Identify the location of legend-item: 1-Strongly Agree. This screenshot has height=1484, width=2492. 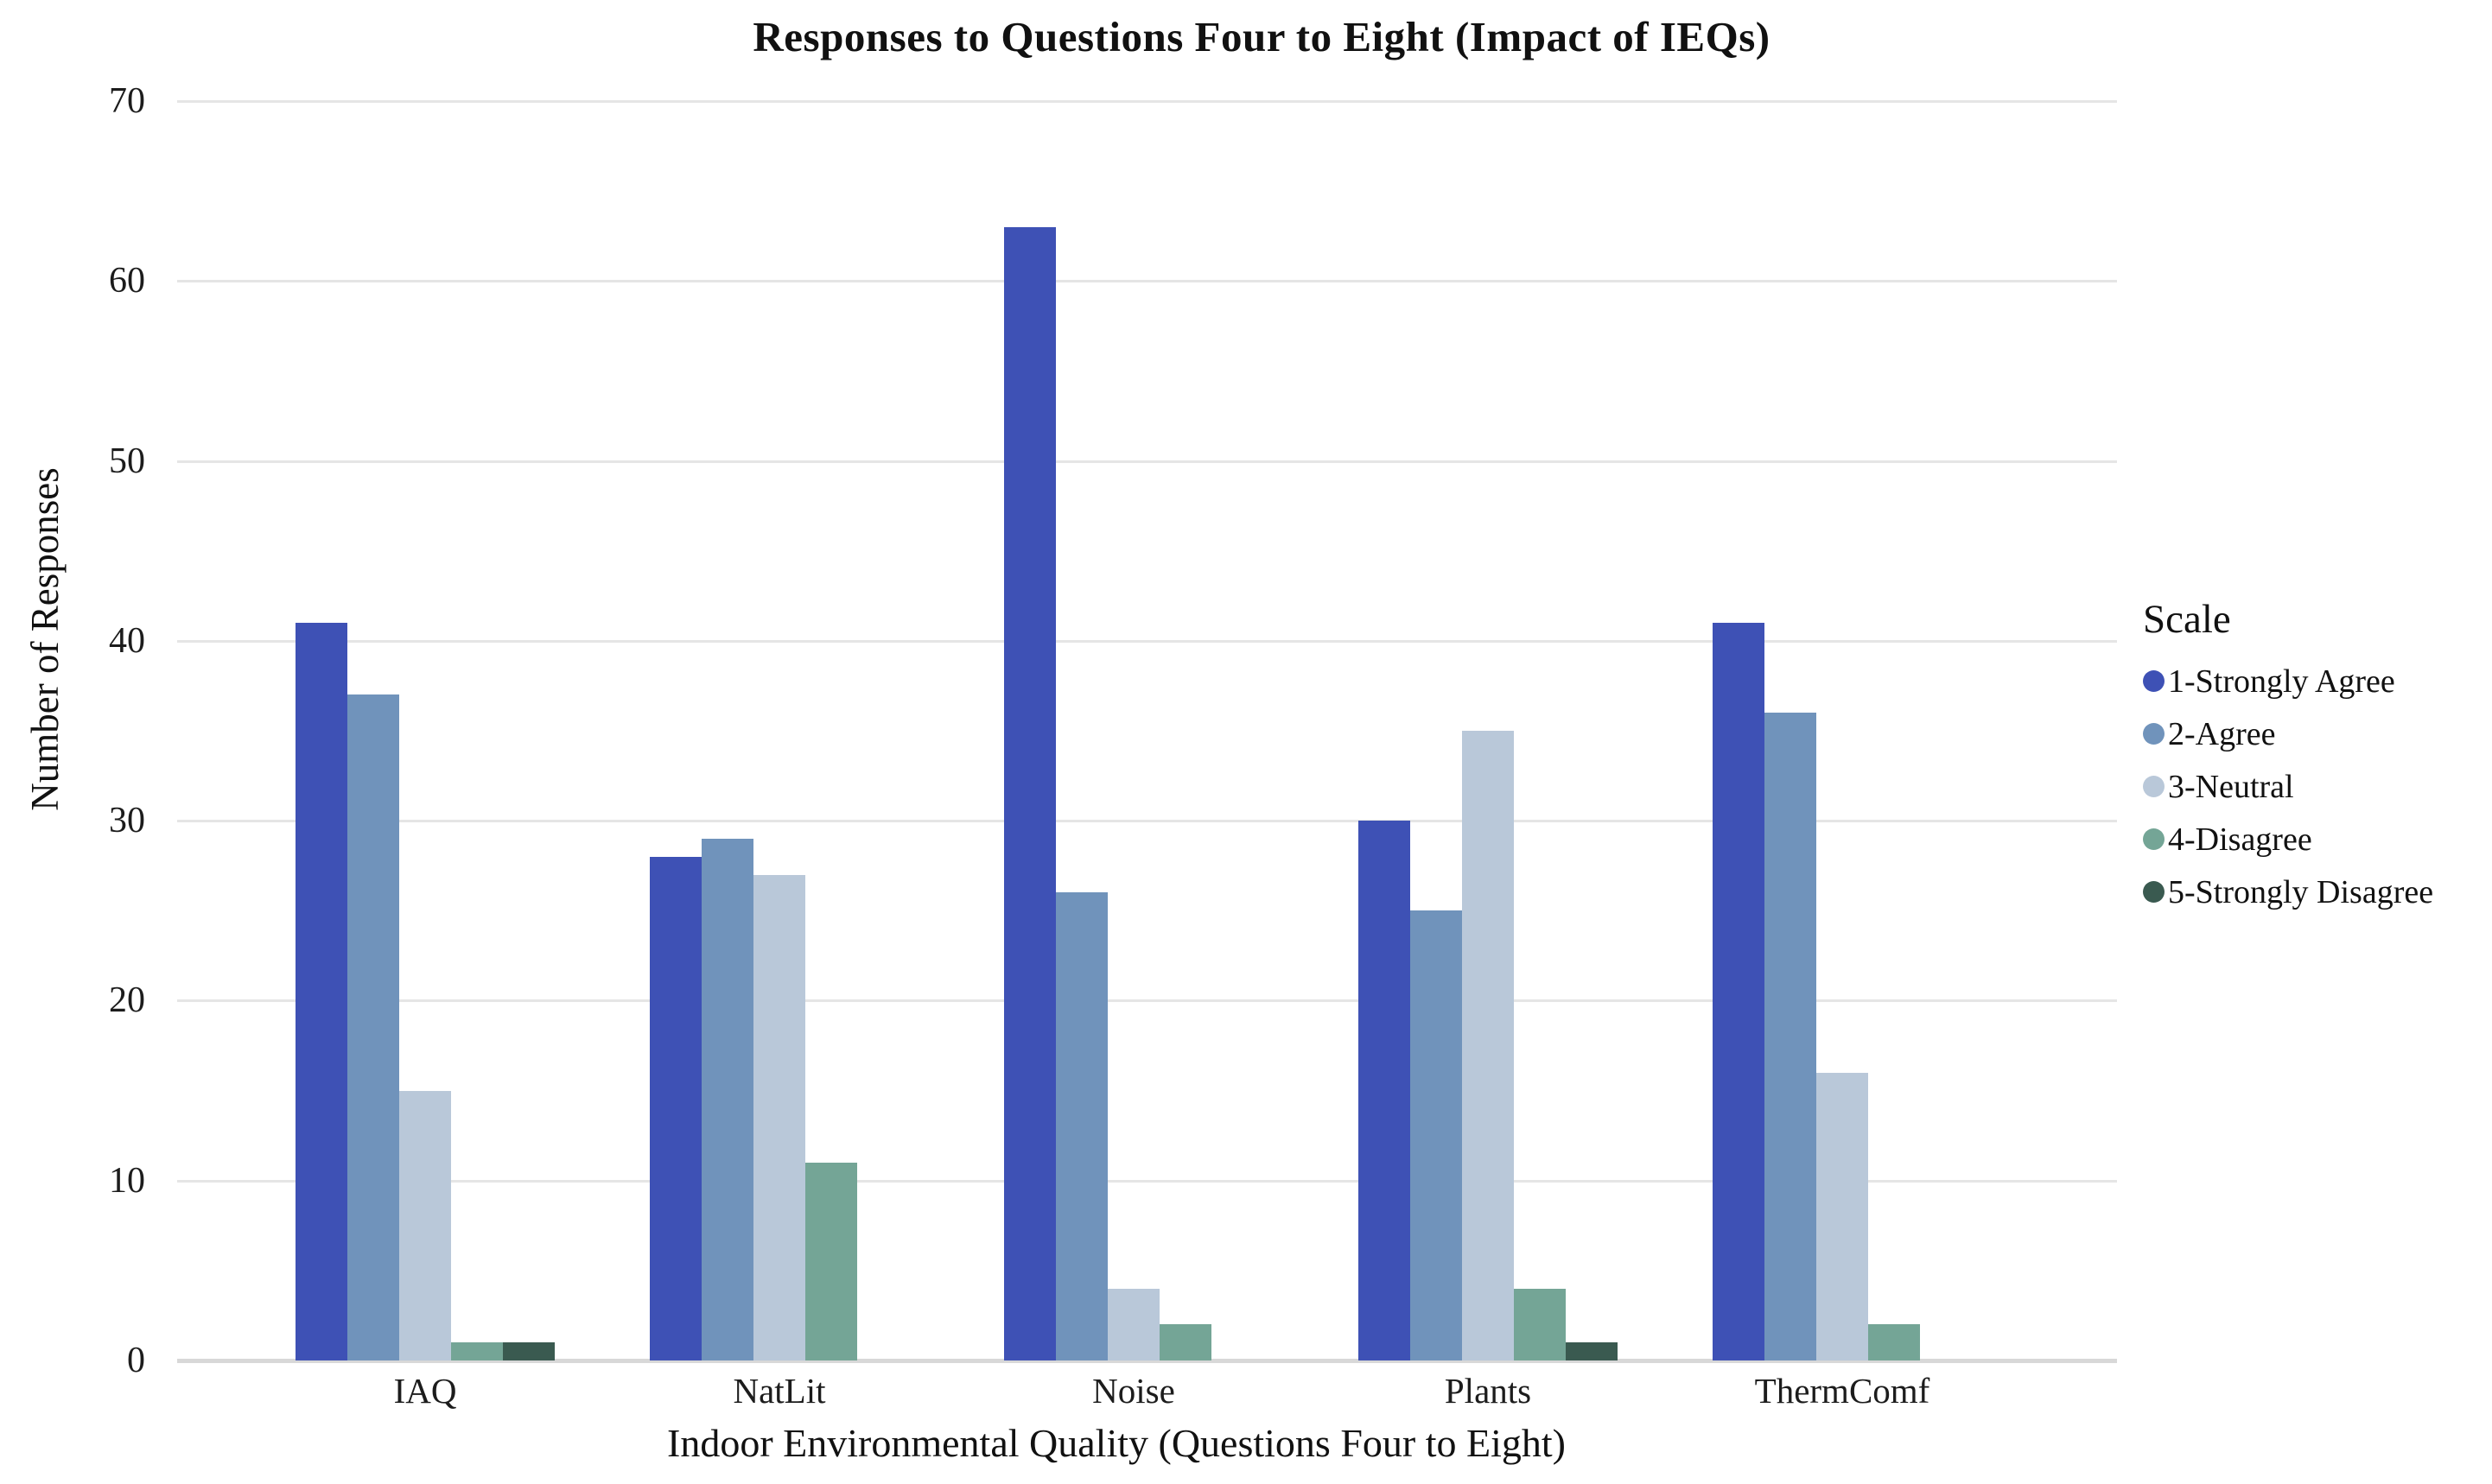
(2288, 681).